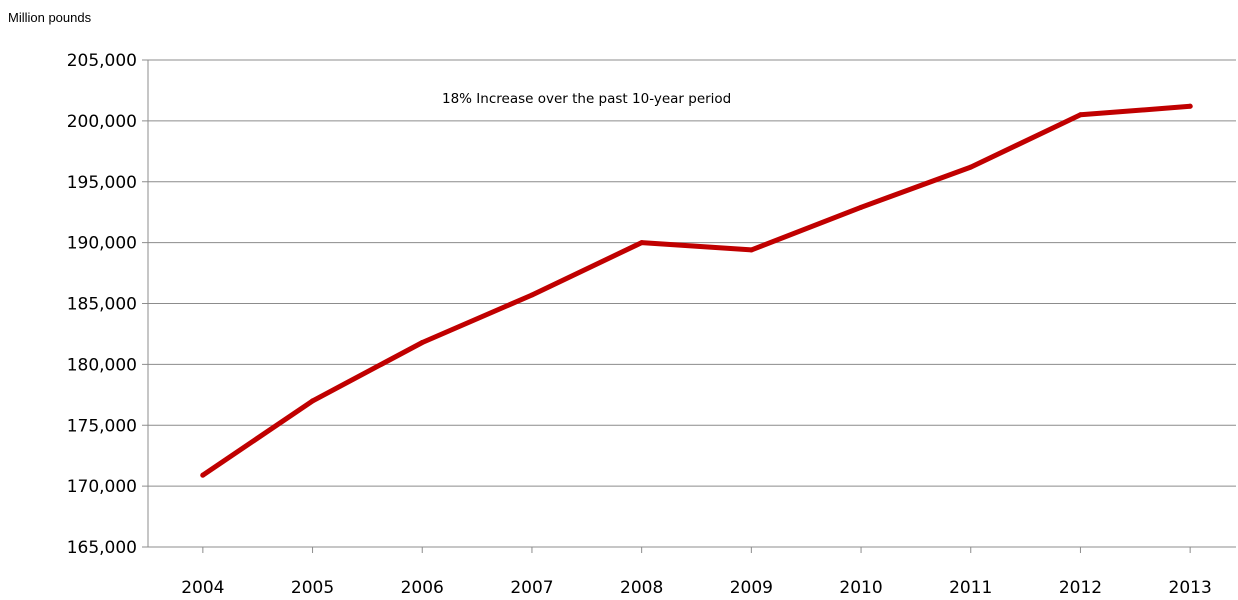 The image size is (1238, 600). Describe the element at coordinates (642, 243) in the screenshot. I see `data-point-2008` at that location.